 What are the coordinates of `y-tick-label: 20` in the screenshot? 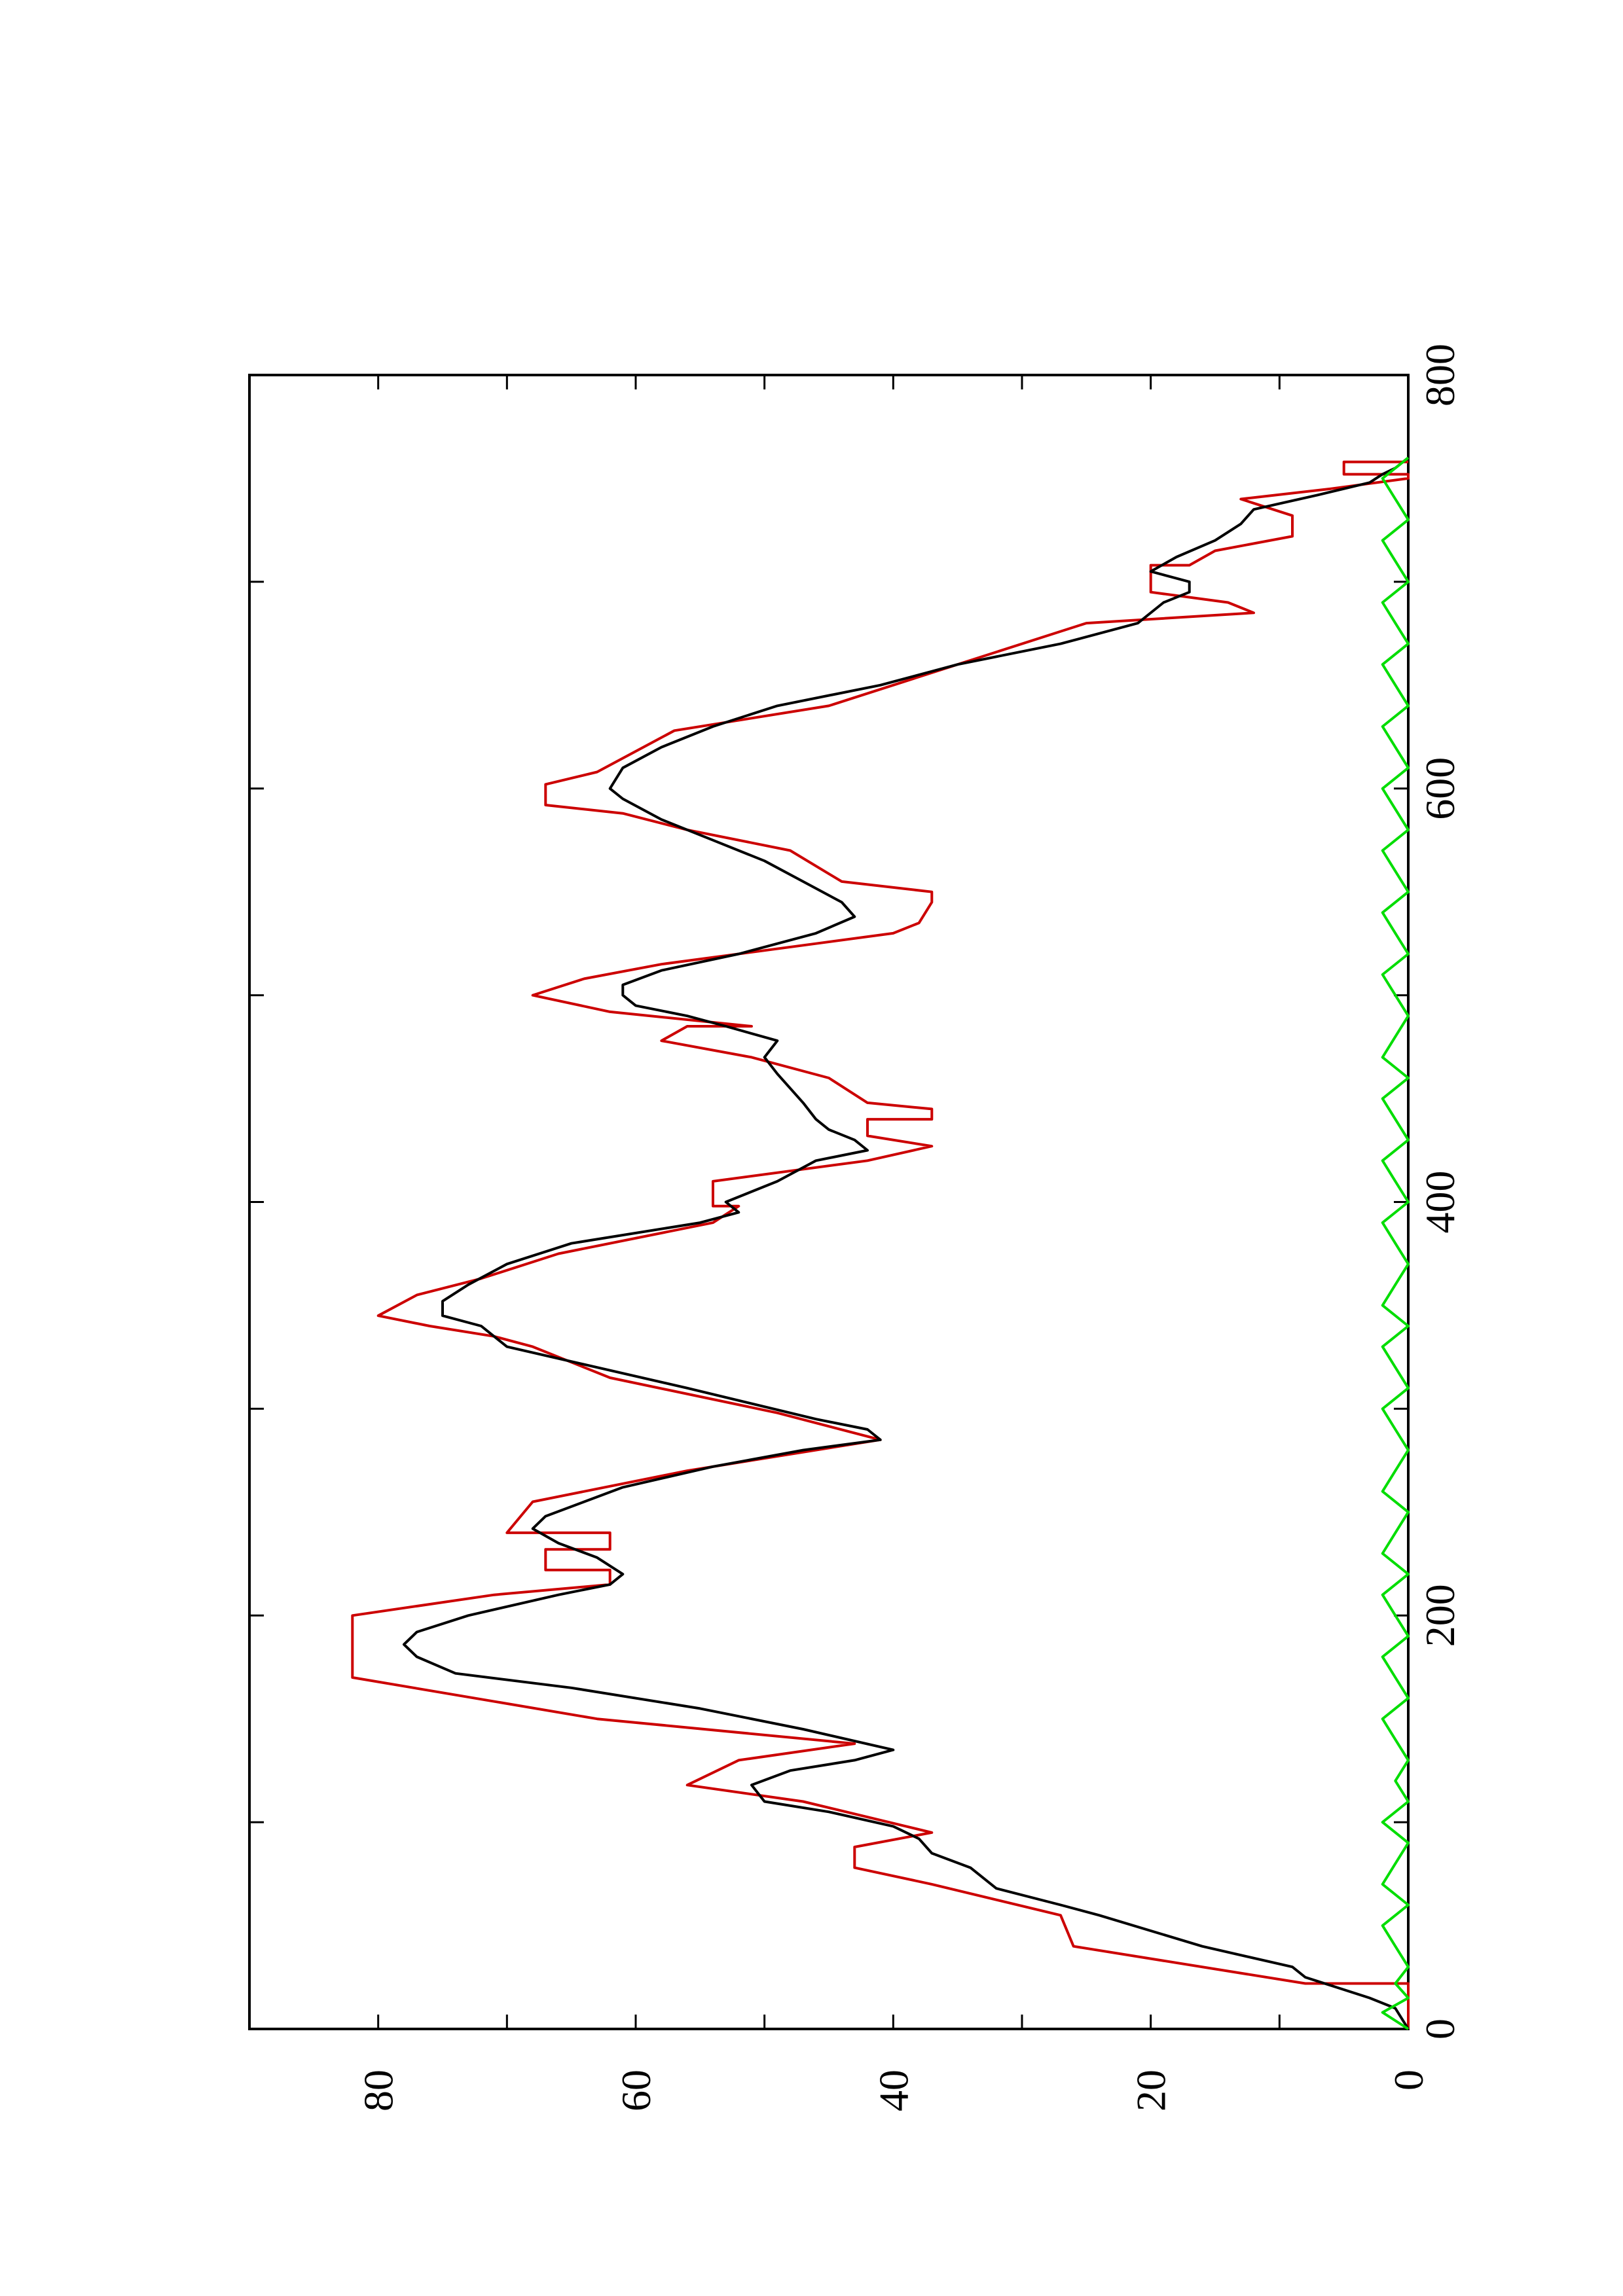 It's located at (1151, 2090).